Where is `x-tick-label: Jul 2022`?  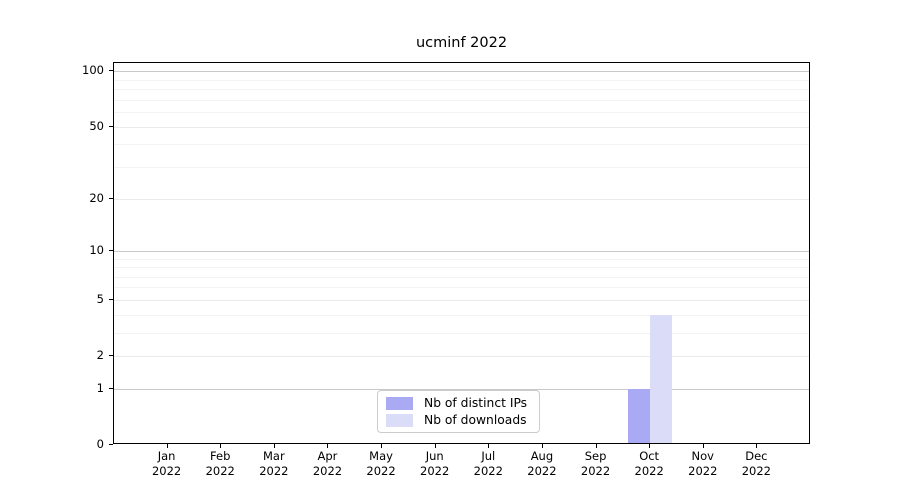 x-tick-label: Jul 2022 is located at coordinates (488, 463).